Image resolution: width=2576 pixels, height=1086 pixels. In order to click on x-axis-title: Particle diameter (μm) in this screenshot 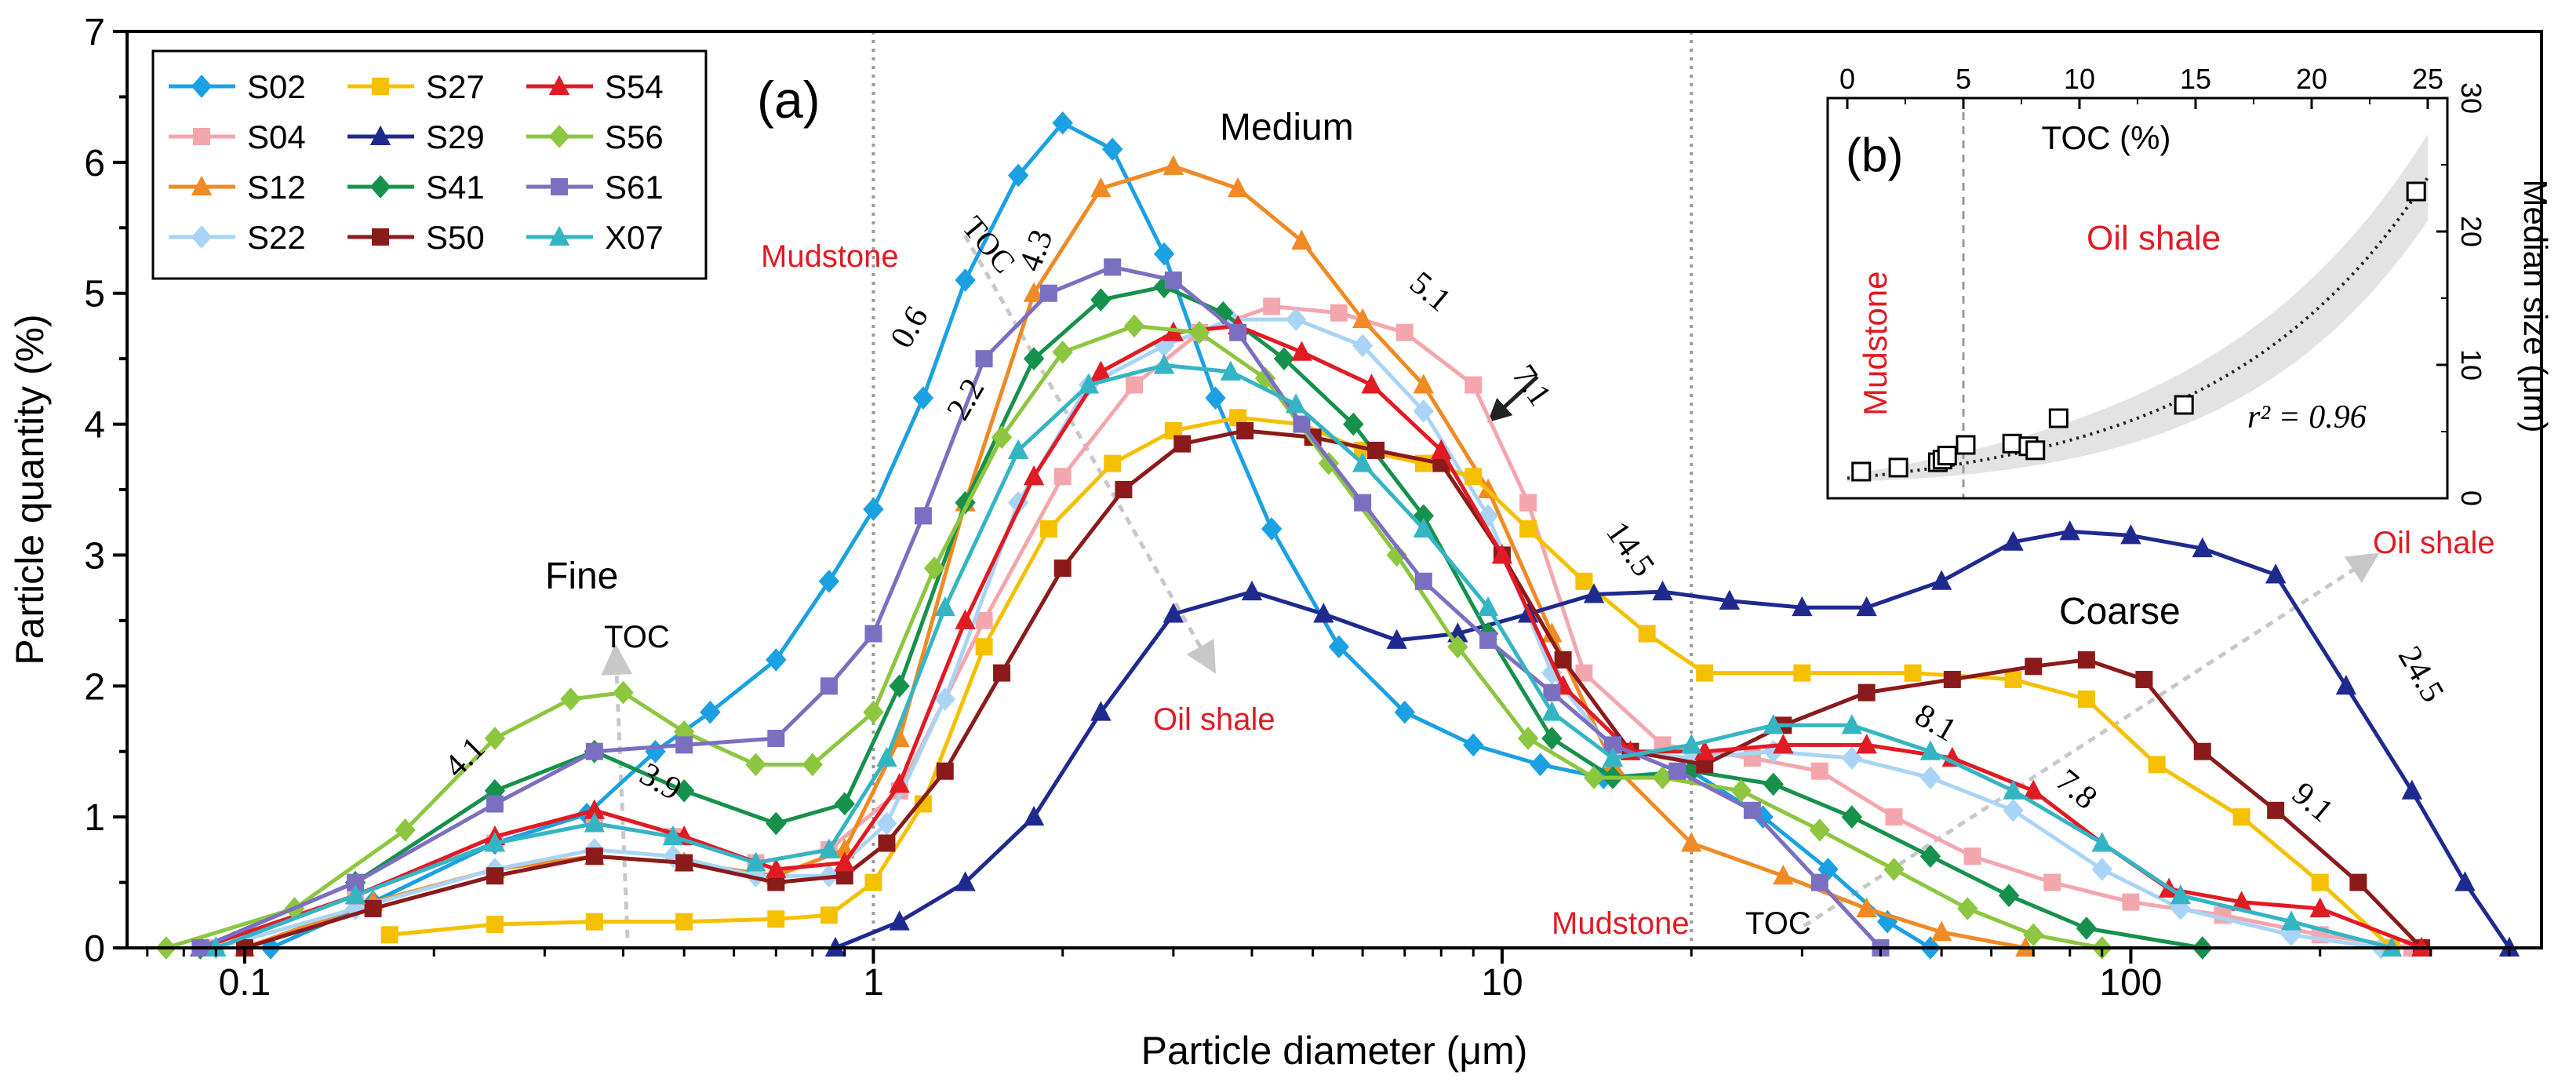, I will do `click(1334, 1051)`.